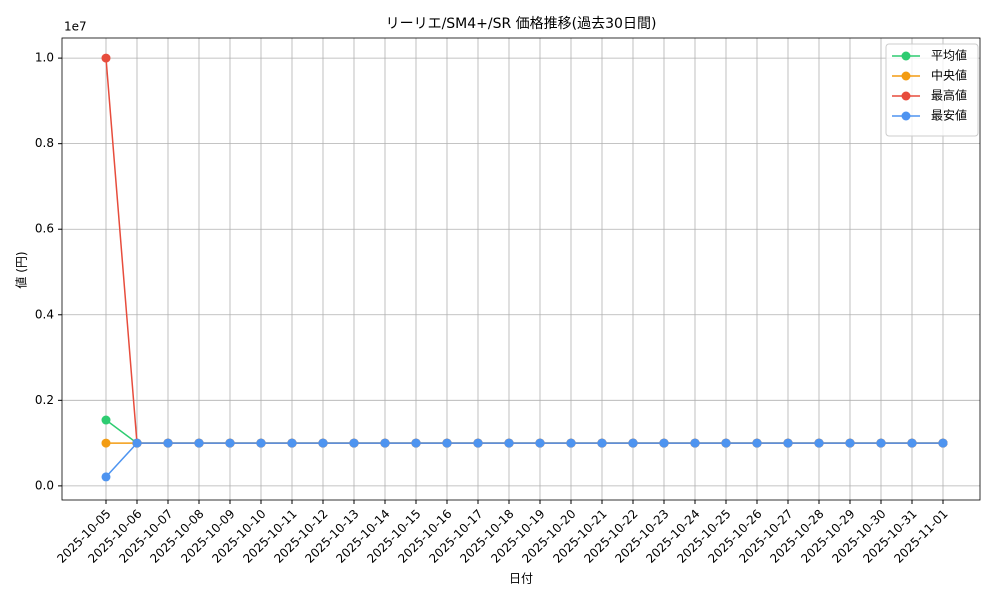  I want to click on y-axis-label: 値 (円), so click(21, 269).